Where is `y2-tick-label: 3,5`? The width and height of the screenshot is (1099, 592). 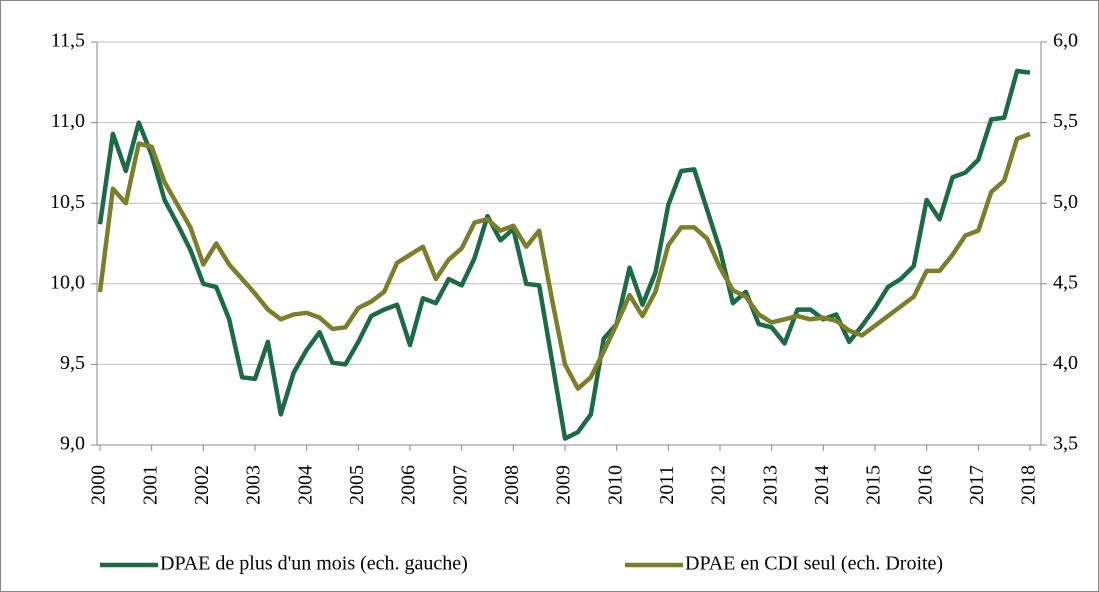
y2-tick-label: 3,5 is located at coordinates (1065, 444).